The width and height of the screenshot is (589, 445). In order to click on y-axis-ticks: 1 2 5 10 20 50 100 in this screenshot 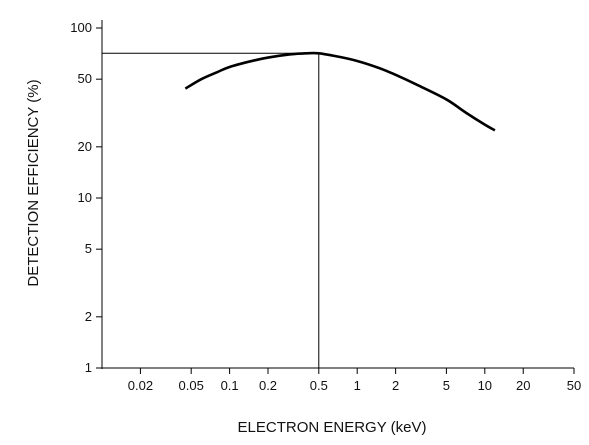, I will do `click(86, 197)`.